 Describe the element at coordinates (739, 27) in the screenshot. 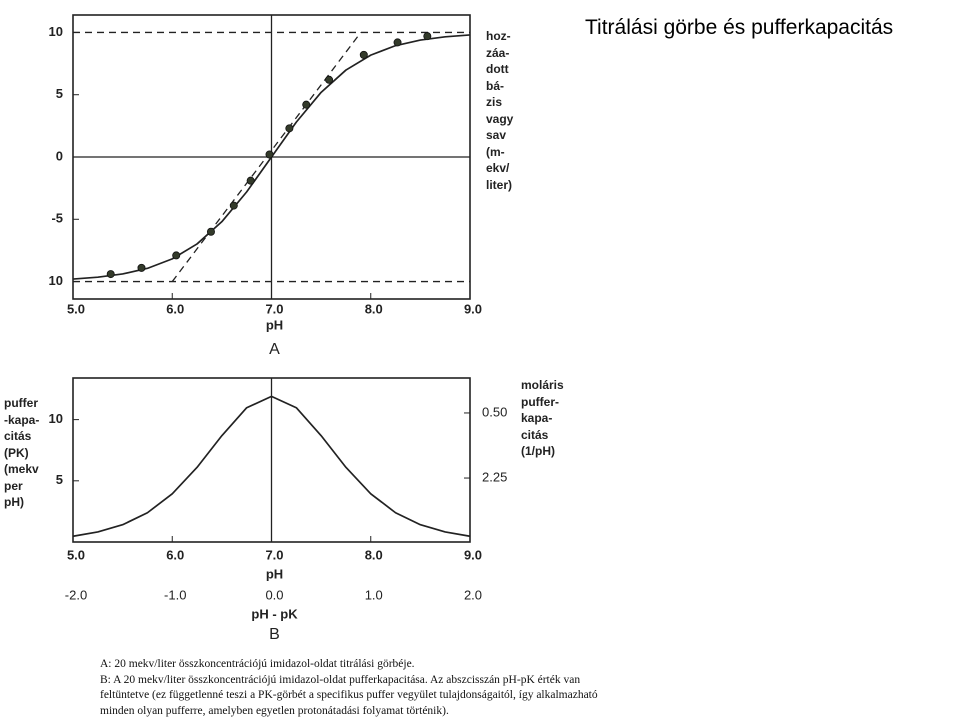

I see `slide-title: Titrálási görbe és pufferkapacitás` at that location.